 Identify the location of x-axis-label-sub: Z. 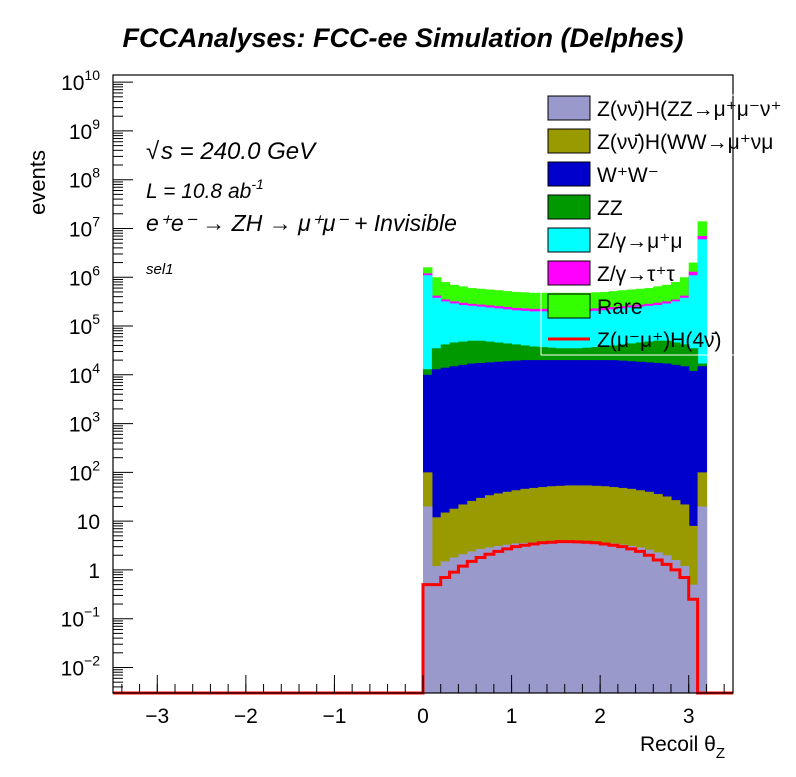
(720, 753).